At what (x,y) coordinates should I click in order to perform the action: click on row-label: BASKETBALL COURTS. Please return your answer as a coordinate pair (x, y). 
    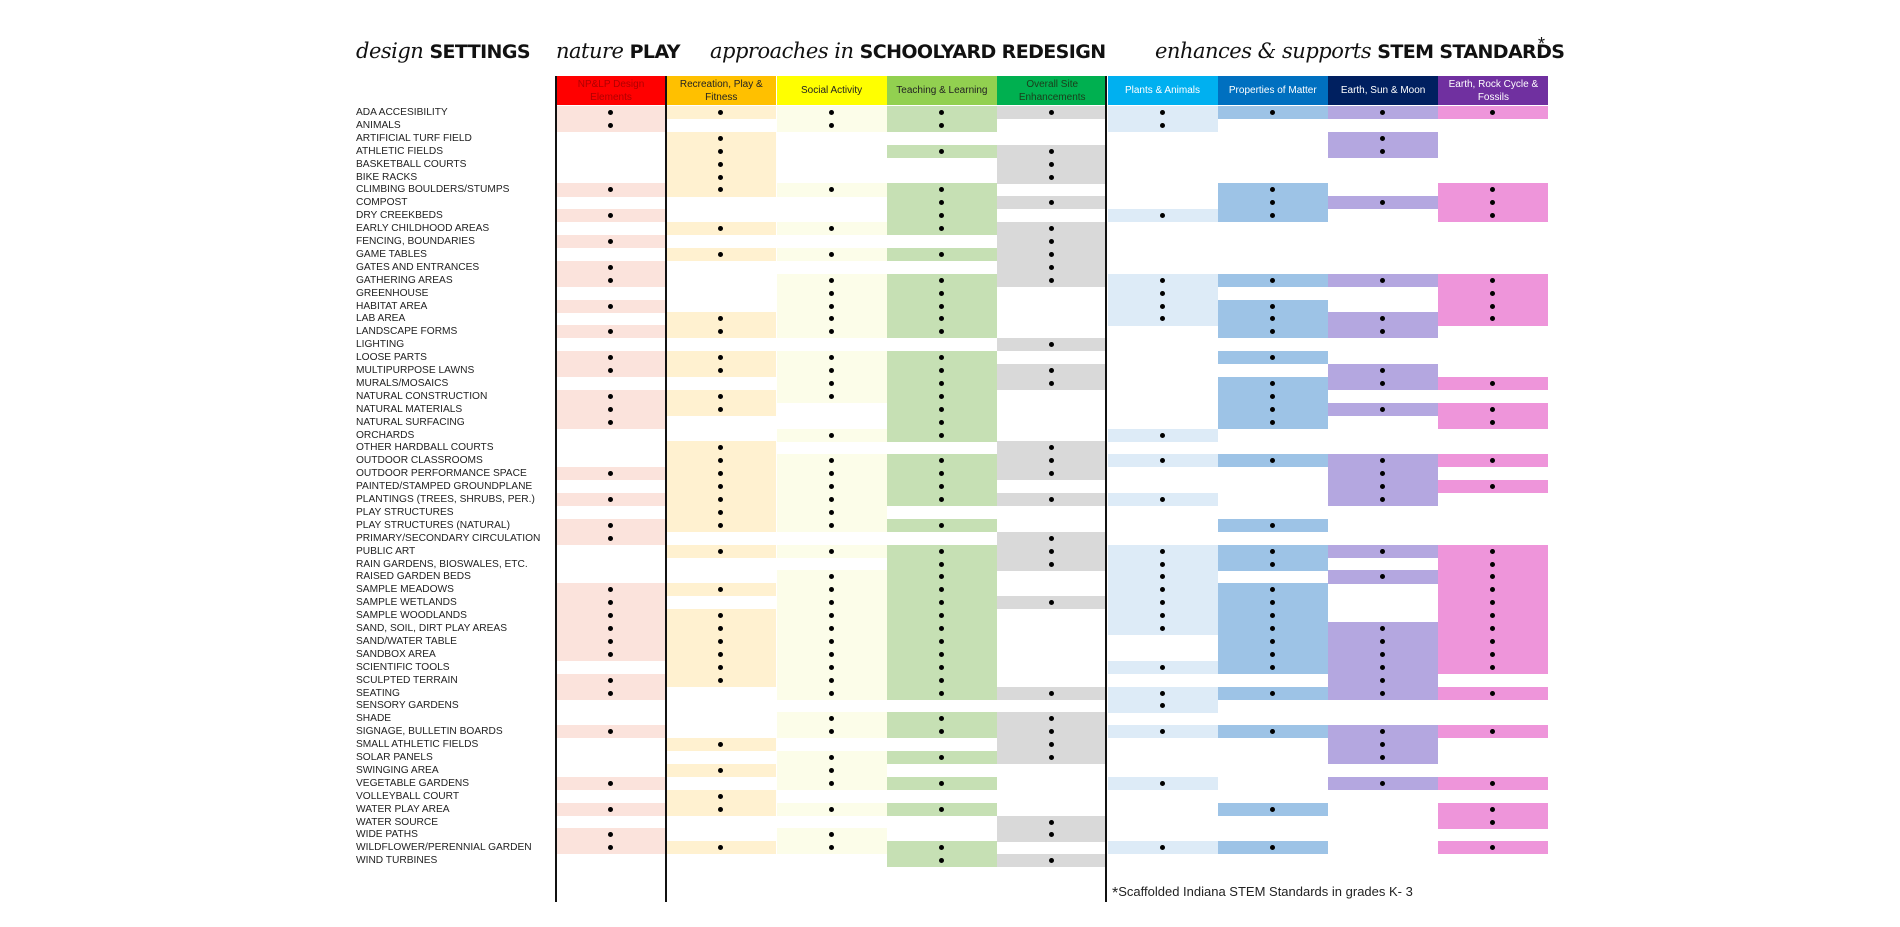
    Looking at the image, I should click on (411, 164).